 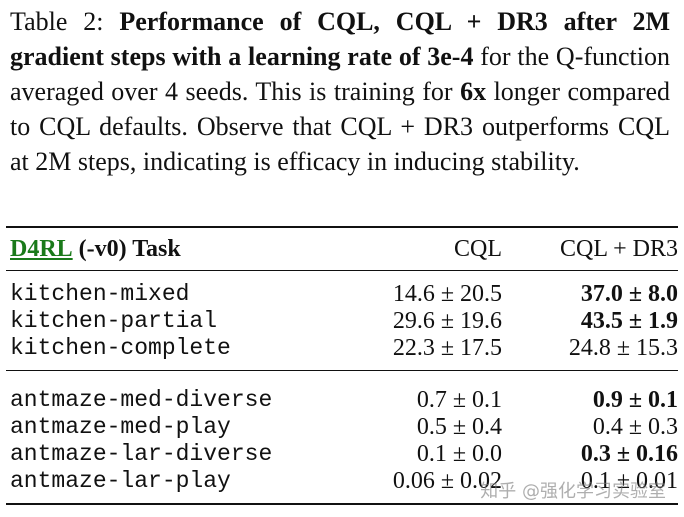 I want to click on header-cell: CQL, so click(x=478, y=249).